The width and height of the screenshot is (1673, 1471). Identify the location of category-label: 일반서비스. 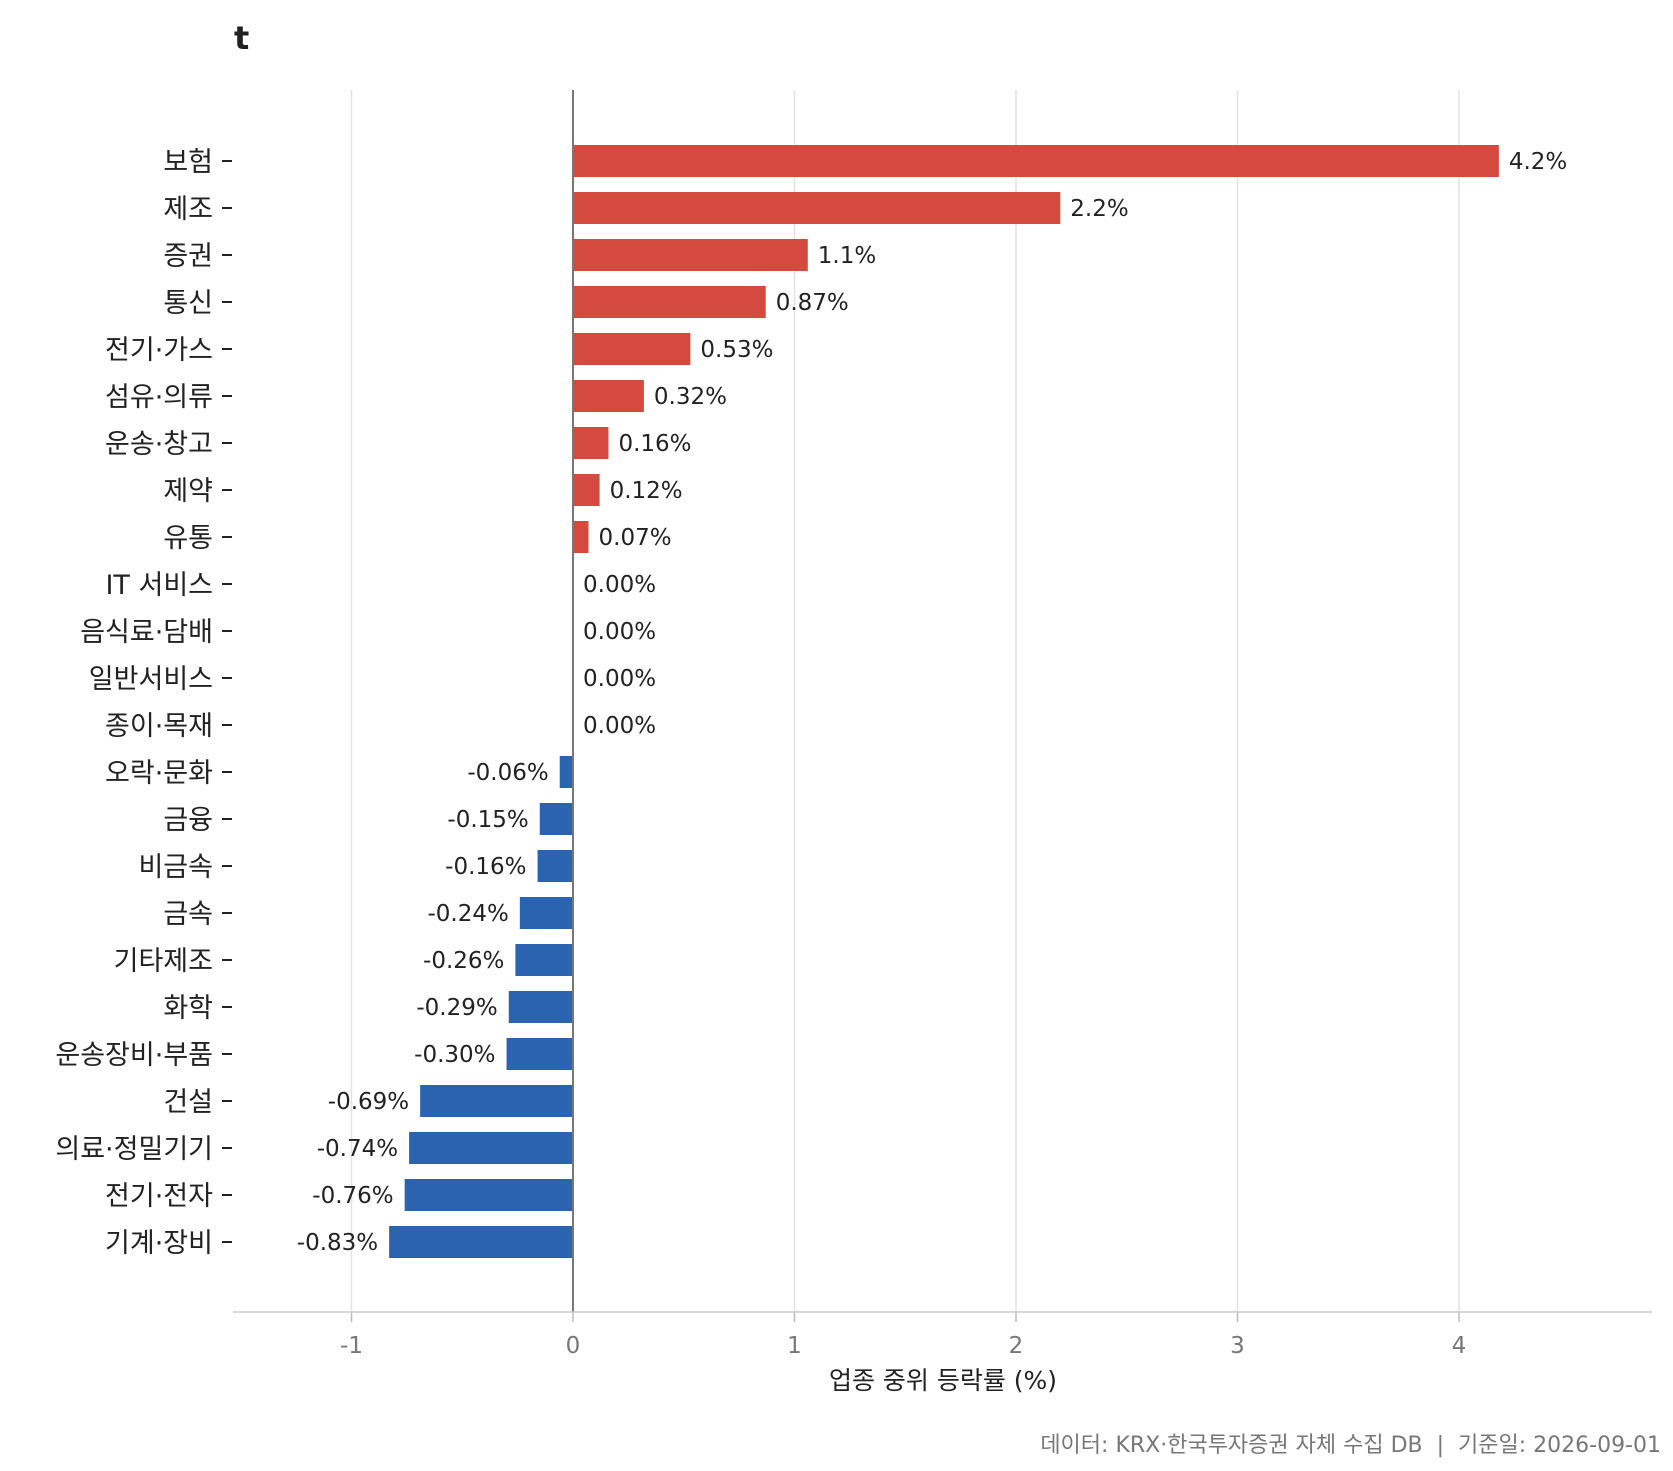
(151, 679).